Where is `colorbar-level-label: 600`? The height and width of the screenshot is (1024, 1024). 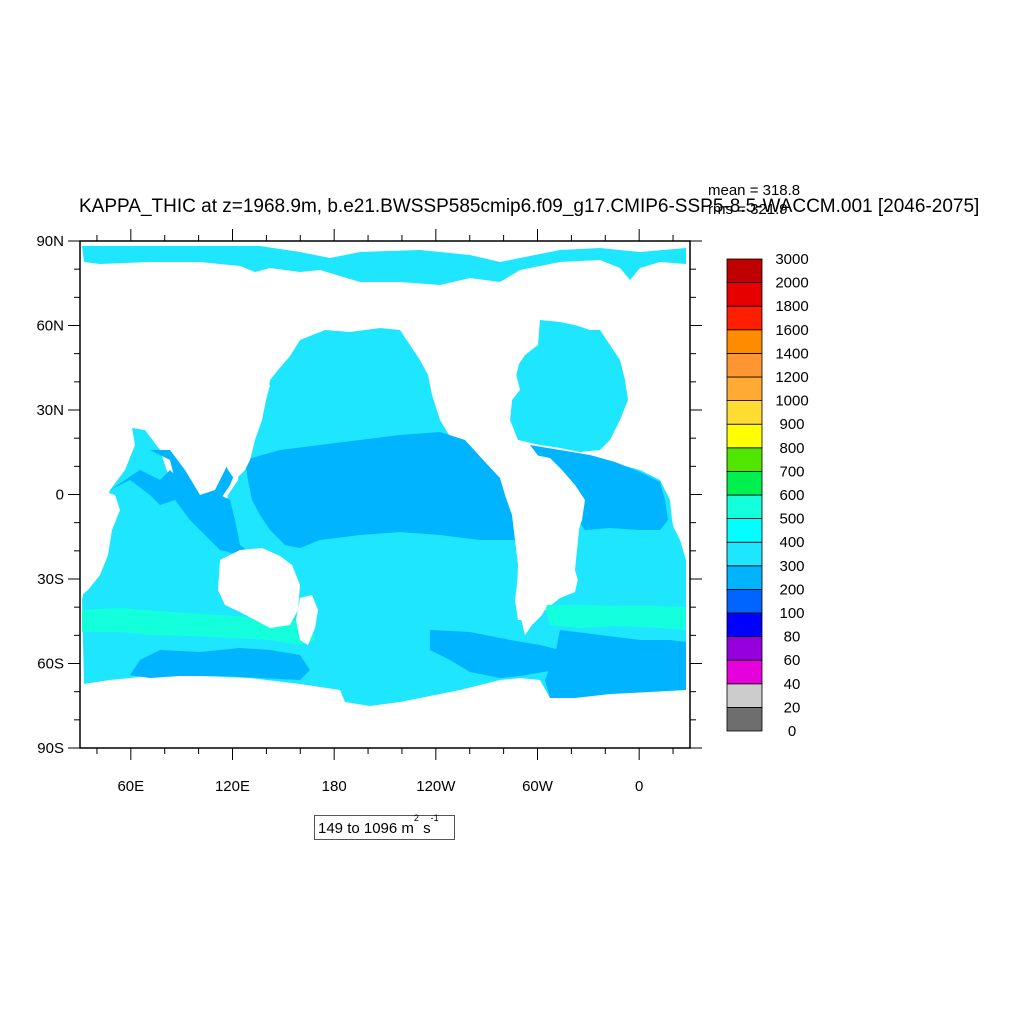 colorbar-level-label: 600 is located at coordinates (791, 495).